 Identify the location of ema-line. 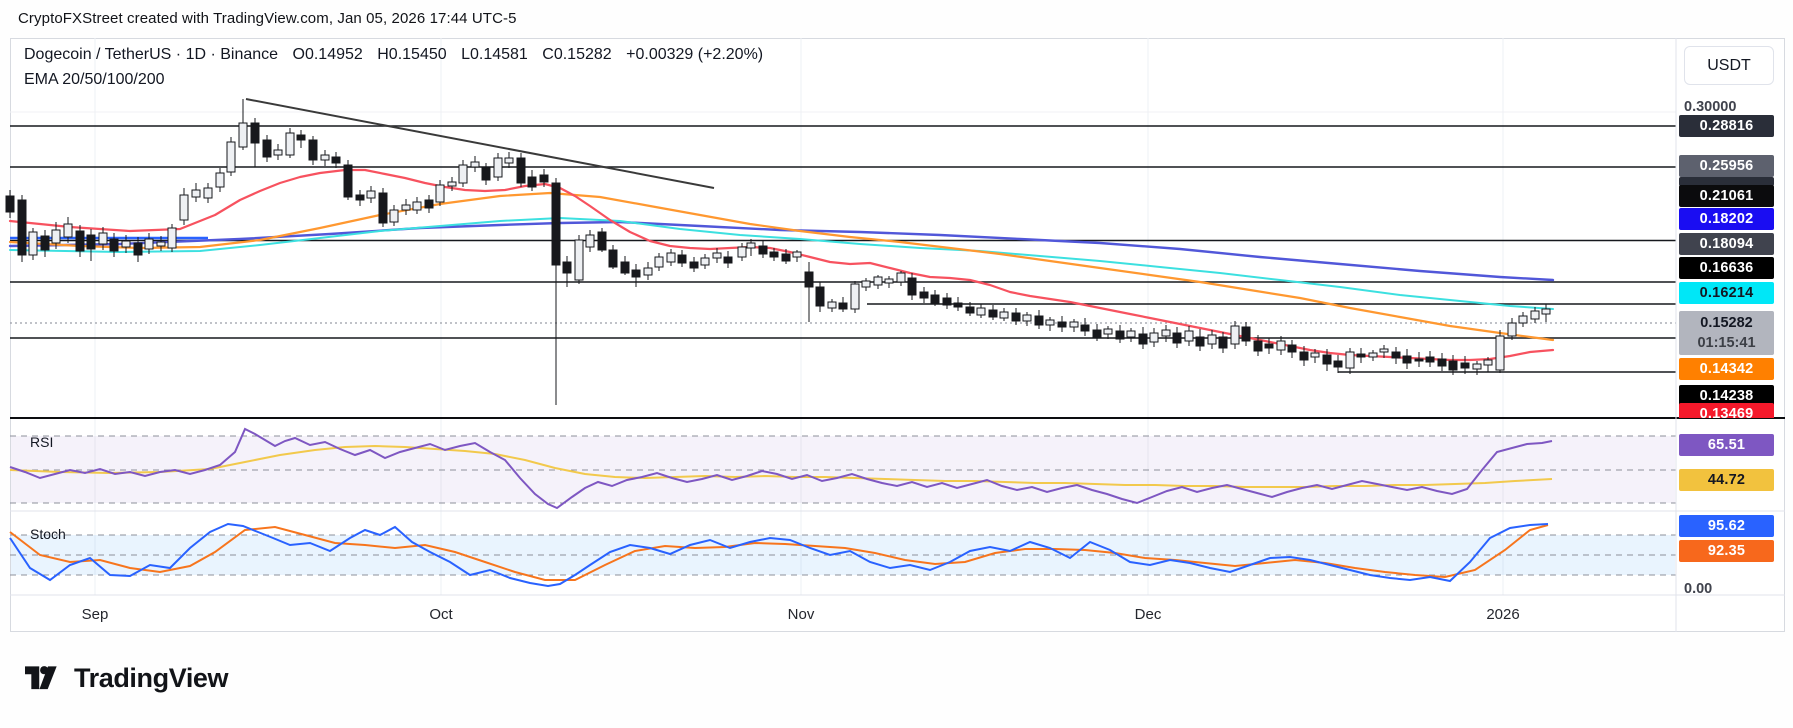
(781, 251).